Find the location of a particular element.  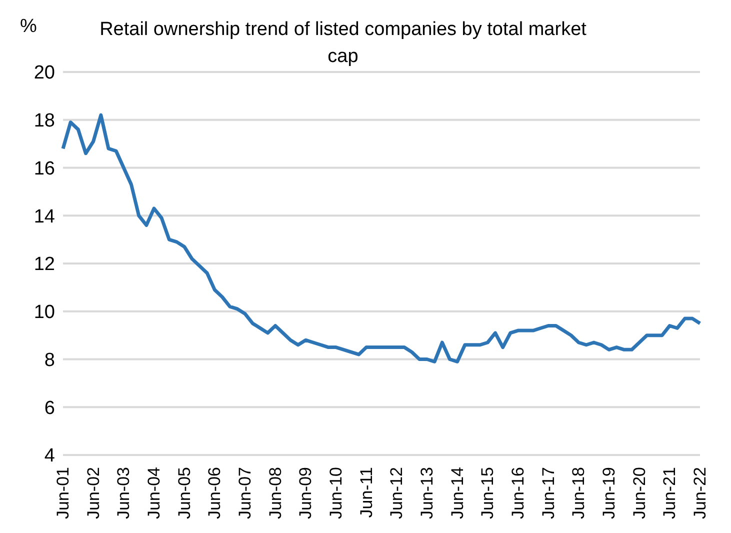

y-tick-label: 4 is located at coordinates (50, 456).